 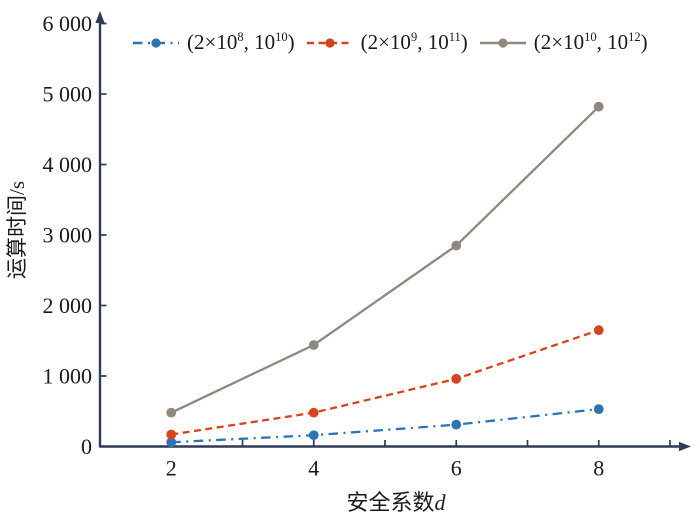 What do you see at coordinates (68, 23) in the screenshot?
I see `y-tick-label: 6 000` at bounding box center [68, 23].